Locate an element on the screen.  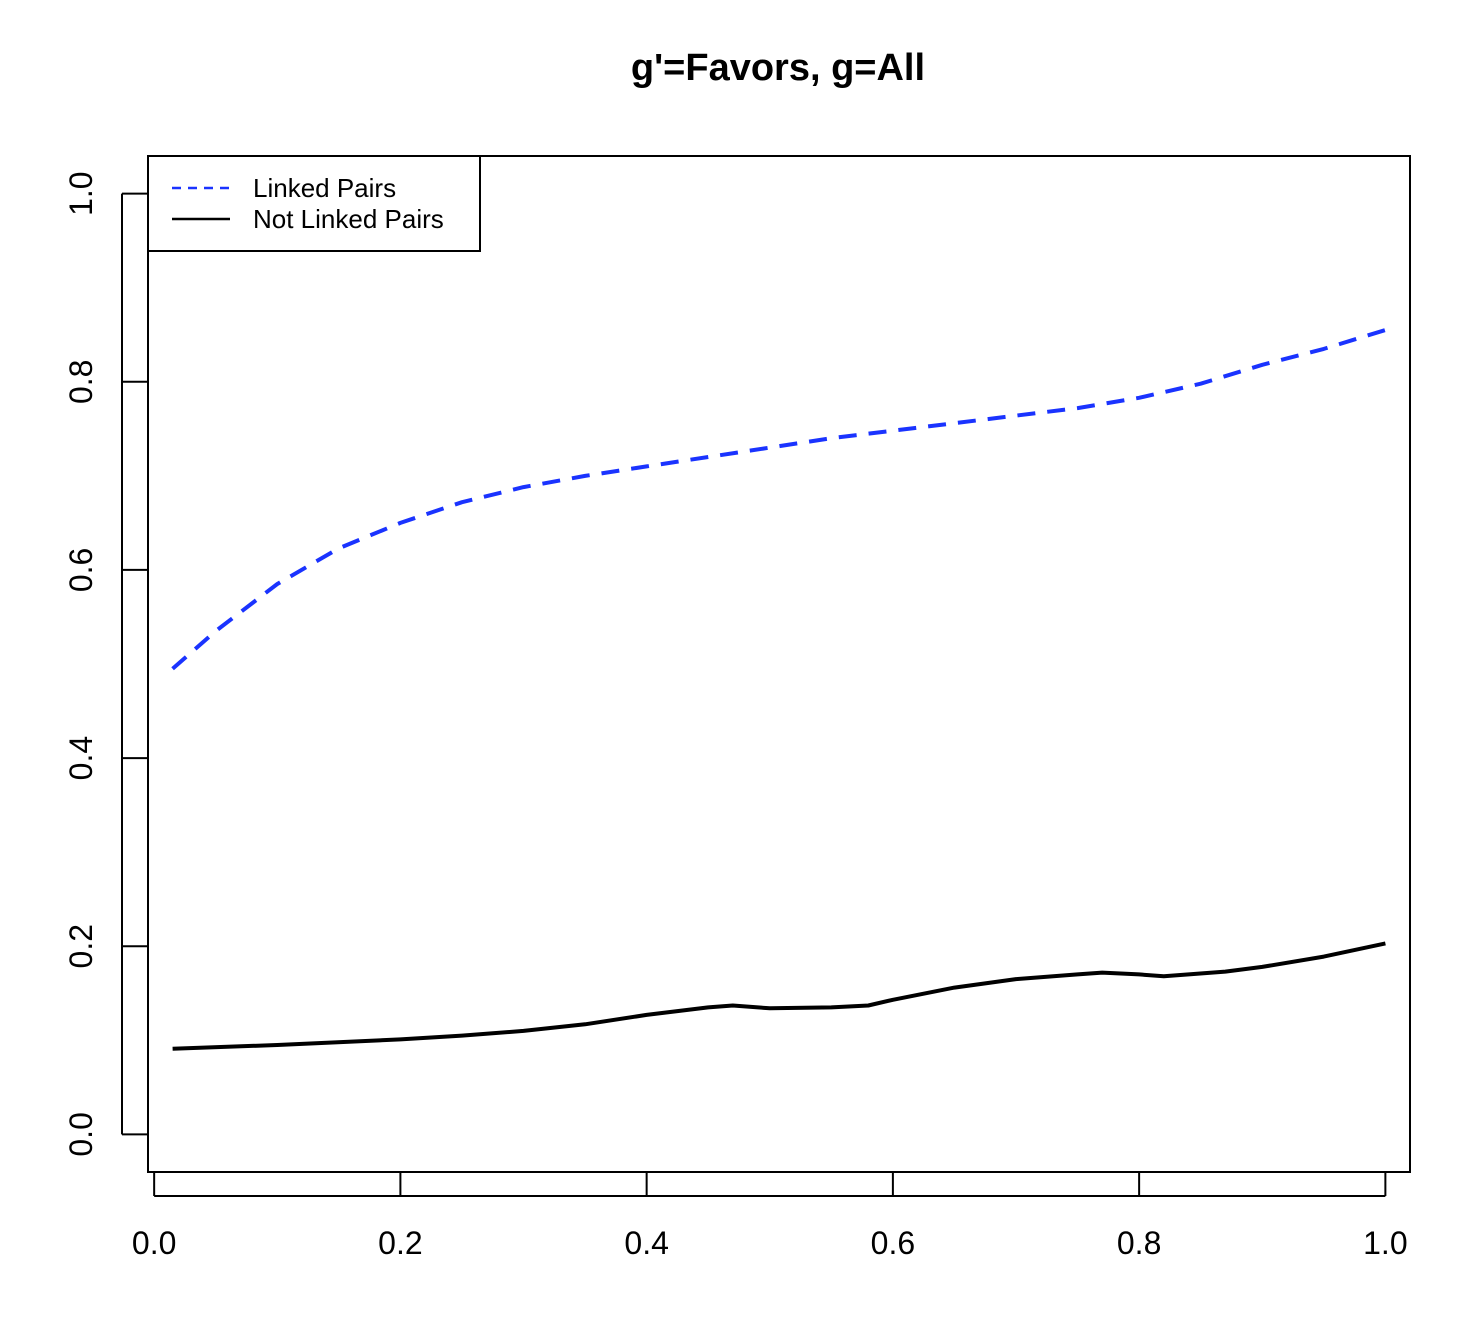
y-tick-label: 0.2 is located at coordinates (81, 946).